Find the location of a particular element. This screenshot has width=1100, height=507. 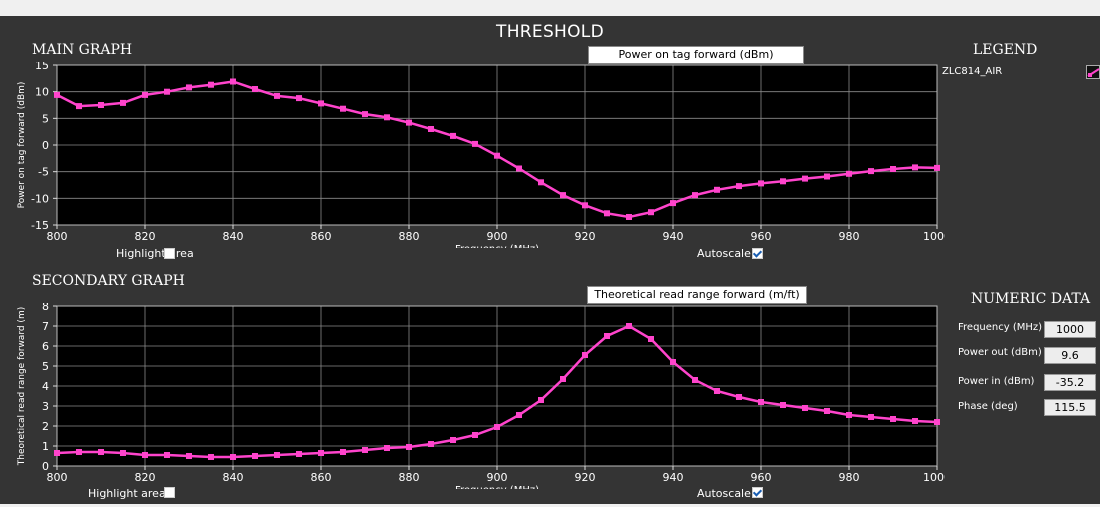

y-tick-label: 3 is located at coordinates (45, 406).